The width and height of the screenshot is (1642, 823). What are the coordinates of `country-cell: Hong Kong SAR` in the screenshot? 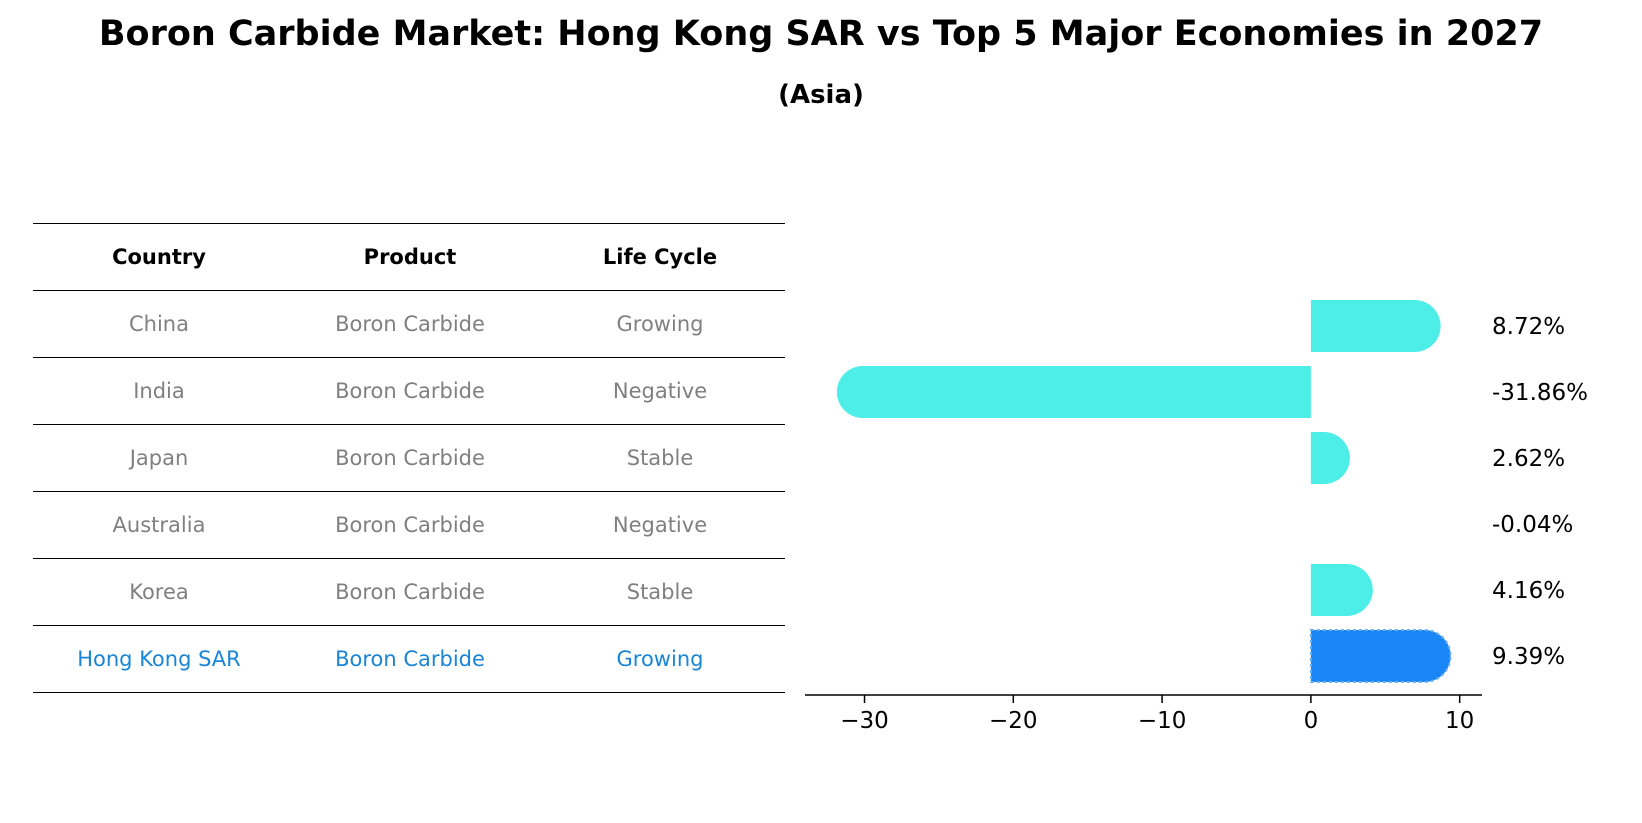 It's located at (159, 659).